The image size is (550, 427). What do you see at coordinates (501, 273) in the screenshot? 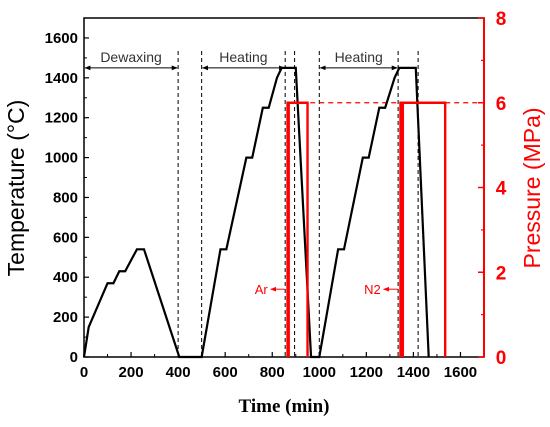
I see `y-right-tick-label: 2` at bounding box center [501, 273].